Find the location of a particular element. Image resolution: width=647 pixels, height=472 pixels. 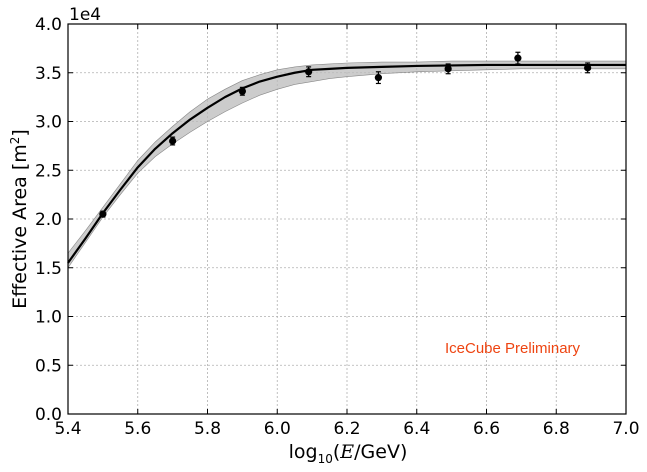

x-tick-label: 5.4 is located at coordinates (67, 429).